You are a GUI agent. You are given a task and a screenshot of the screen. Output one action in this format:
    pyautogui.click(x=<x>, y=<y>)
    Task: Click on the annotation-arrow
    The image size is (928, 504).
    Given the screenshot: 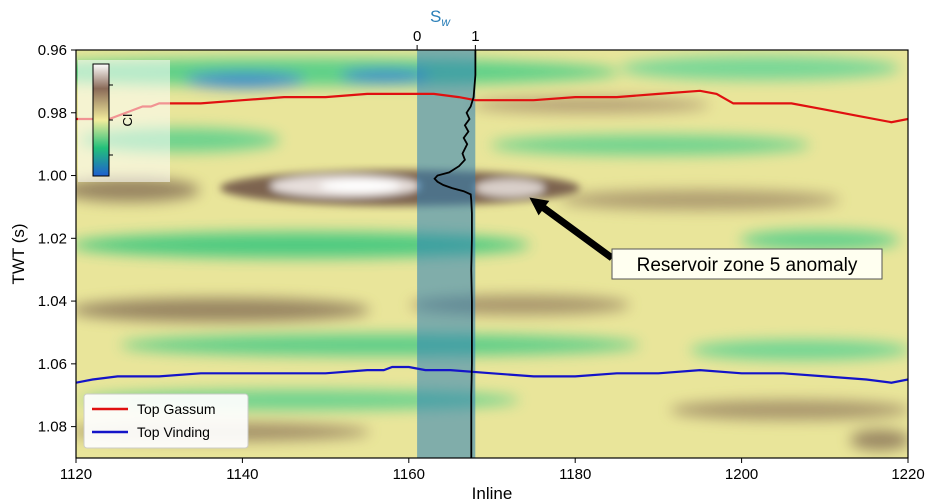 What is the action you would take?
    pyautogui.click(x=572, y=229)
    